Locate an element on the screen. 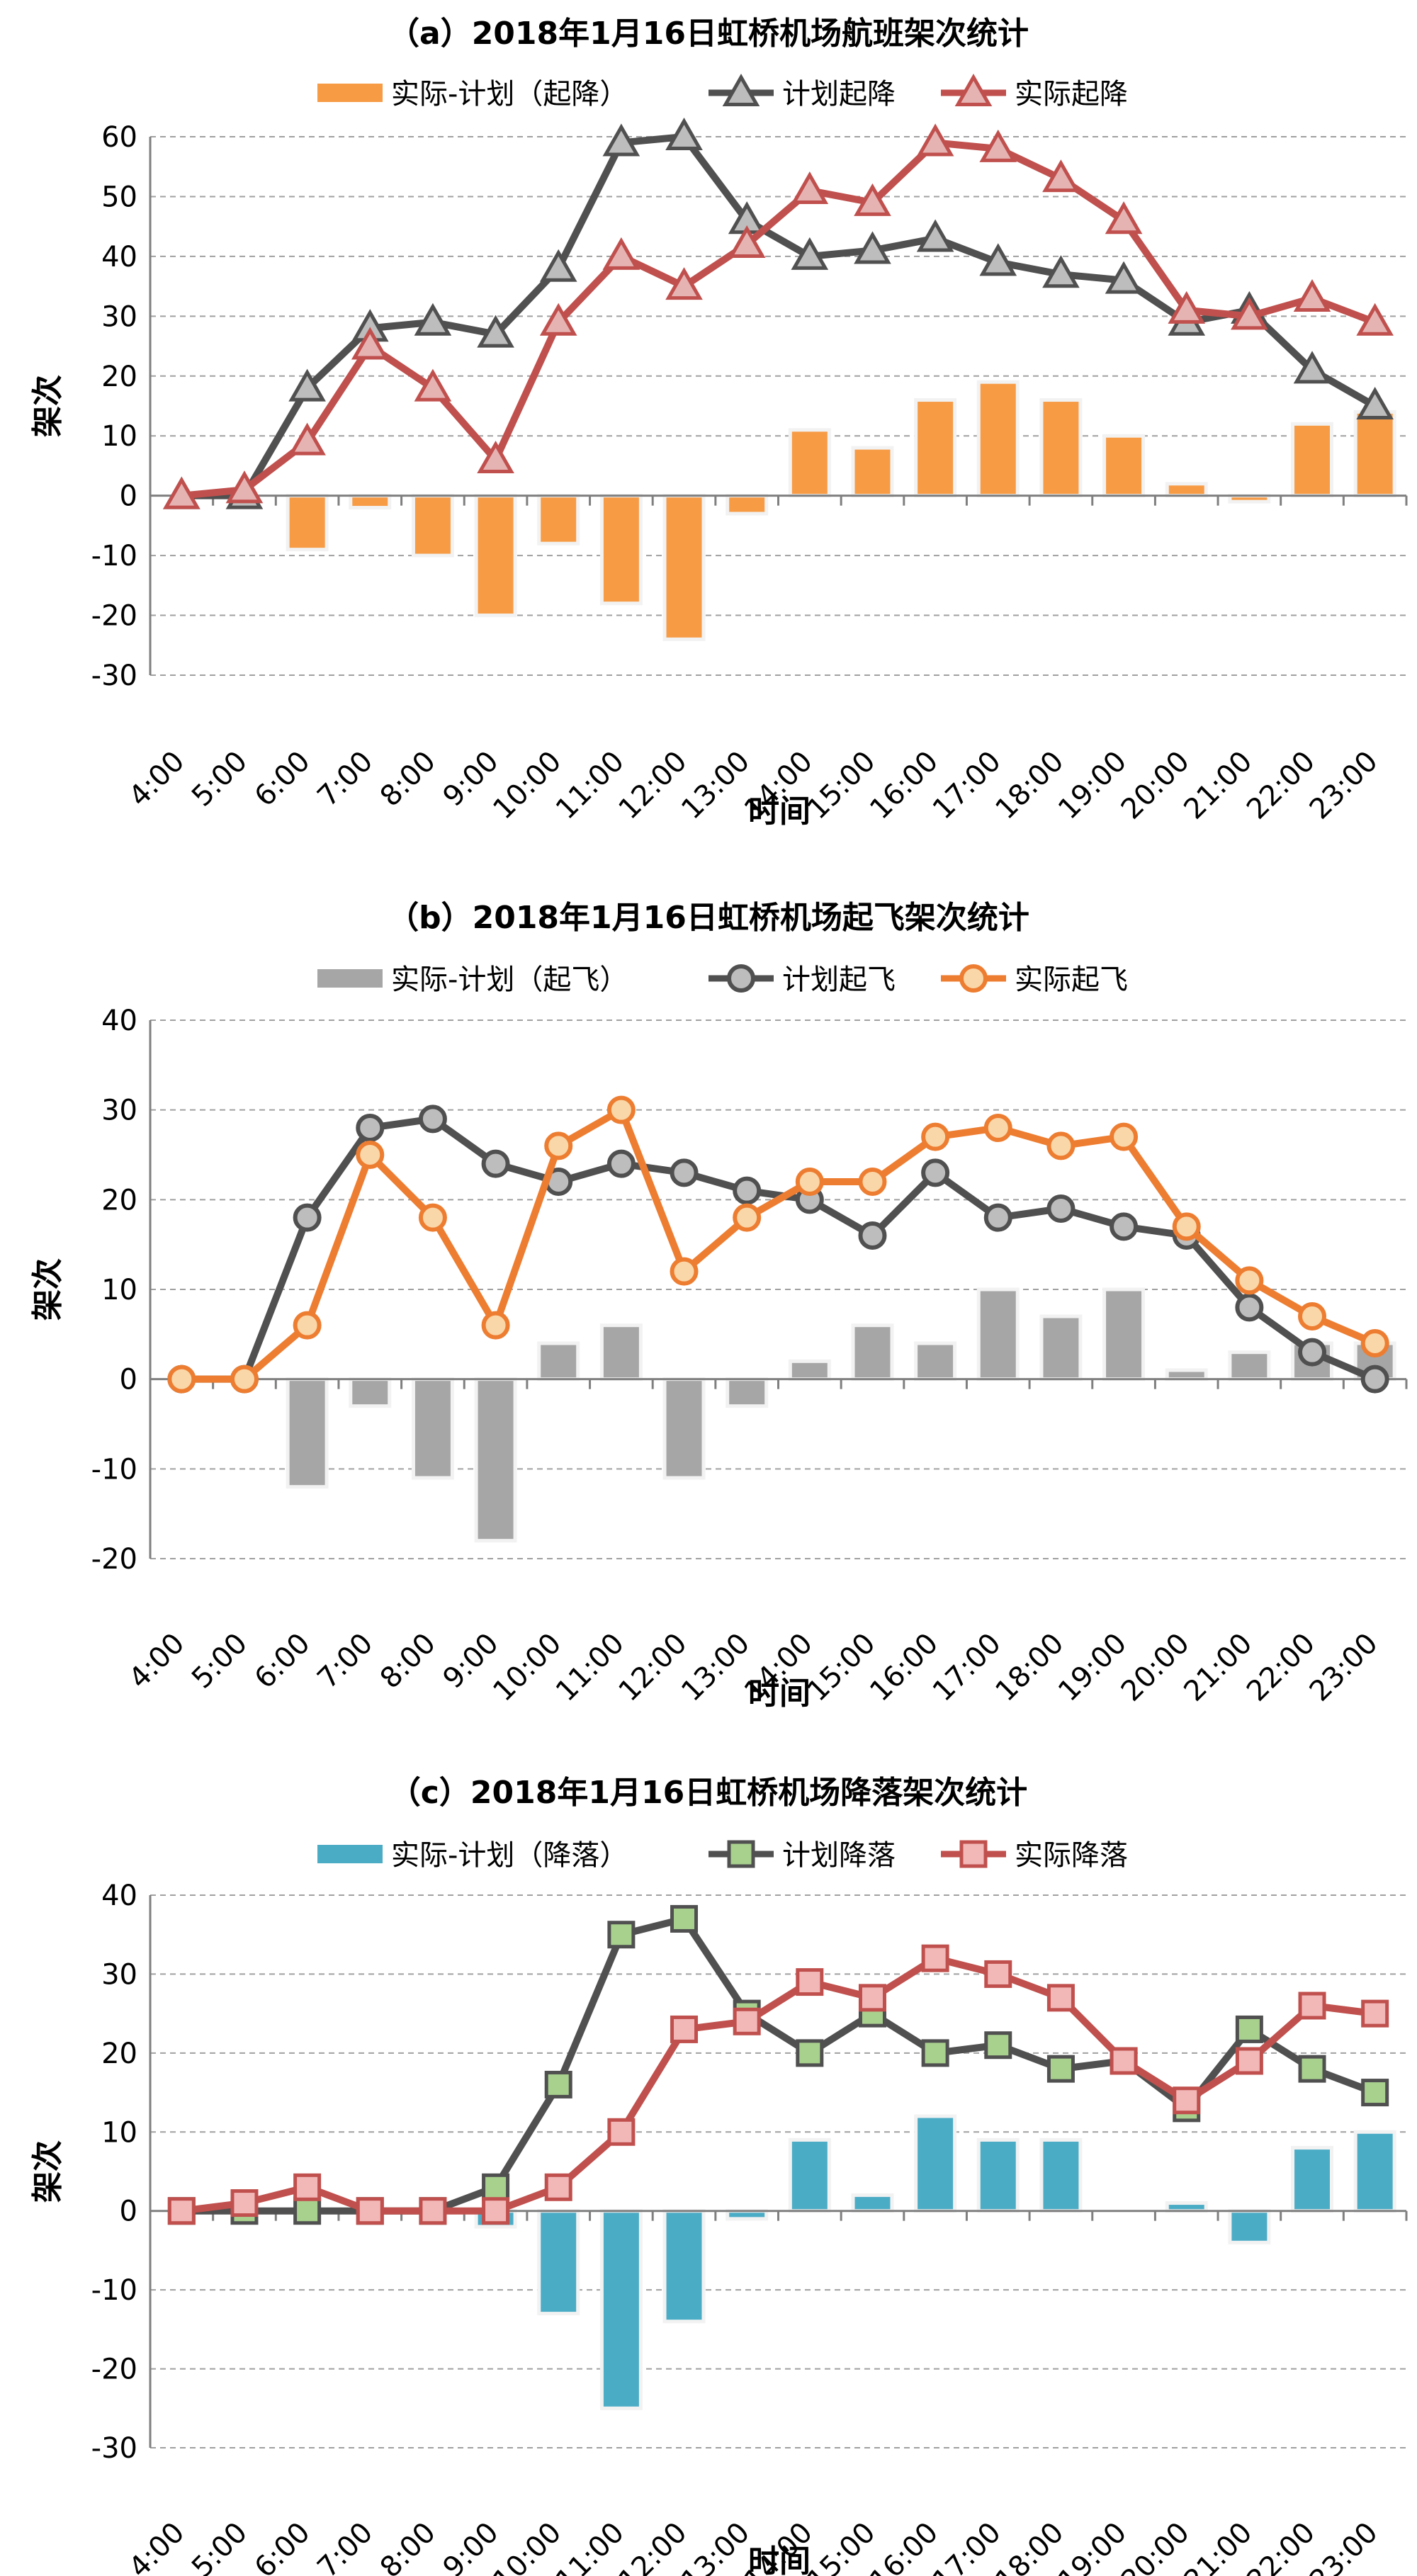 The width and height of the screenshot is (1417, 2576). point-实际降落-18:00 is located at coordinates (1060, 1998).